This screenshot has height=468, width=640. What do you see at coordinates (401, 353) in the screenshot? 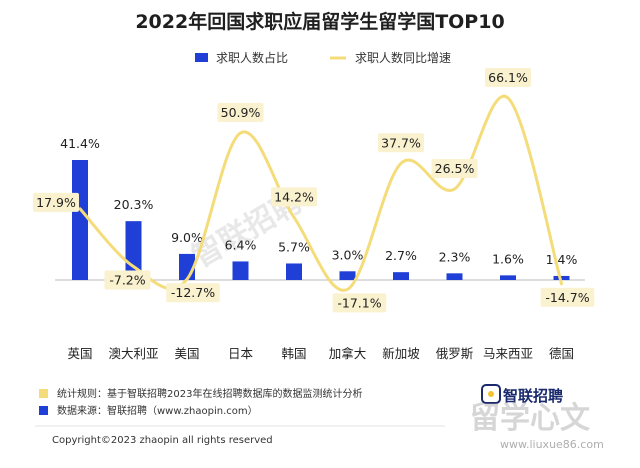
I see `category-label-6: 新加坡` at bounding box center [401, 353].